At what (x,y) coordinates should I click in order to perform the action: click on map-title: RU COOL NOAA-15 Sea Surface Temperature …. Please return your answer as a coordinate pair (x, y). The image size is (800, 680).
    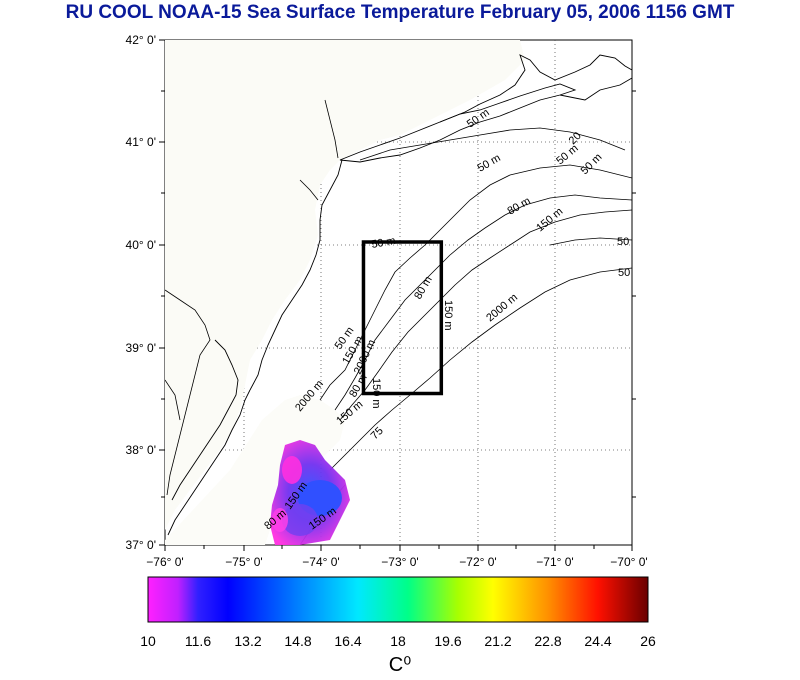
    Looking at the image, I should click on (400, 12).